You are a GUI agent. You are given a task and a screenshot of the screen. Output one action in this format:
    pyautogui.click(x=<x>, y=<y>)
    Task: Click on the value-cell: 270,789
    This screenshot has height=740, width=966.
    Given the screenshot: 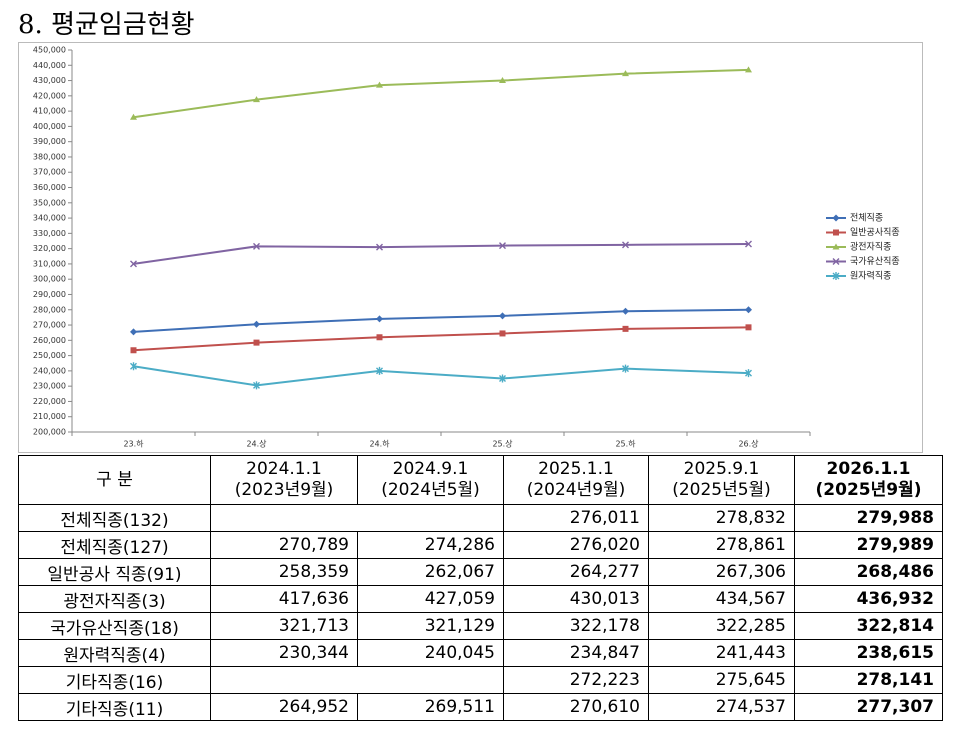 What is the action you would take?
    pyautogui.click(x=284, y=545)
    